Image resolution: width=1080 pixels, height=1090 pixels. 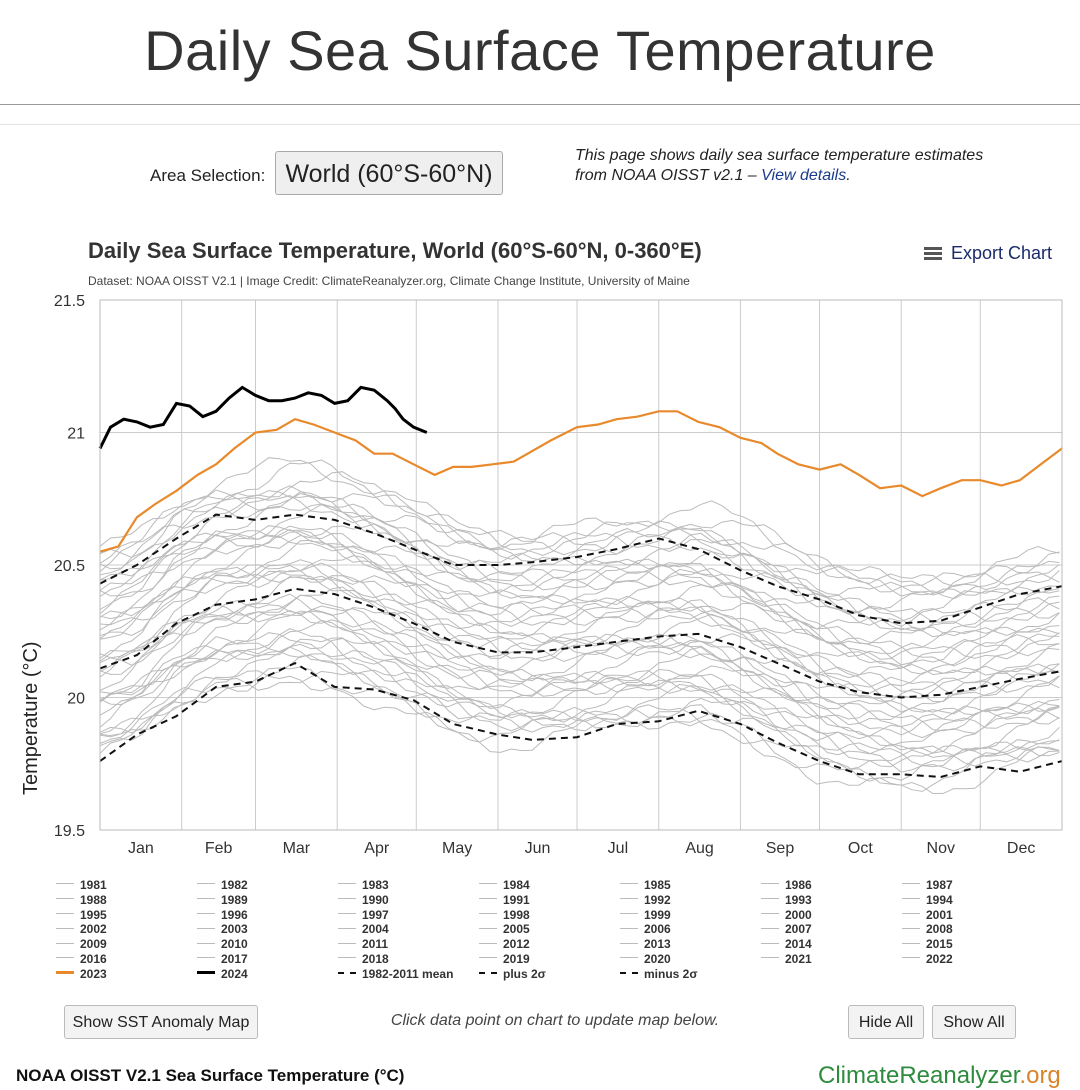 I want to click on series-line-1998, so click(x=579, y=644).